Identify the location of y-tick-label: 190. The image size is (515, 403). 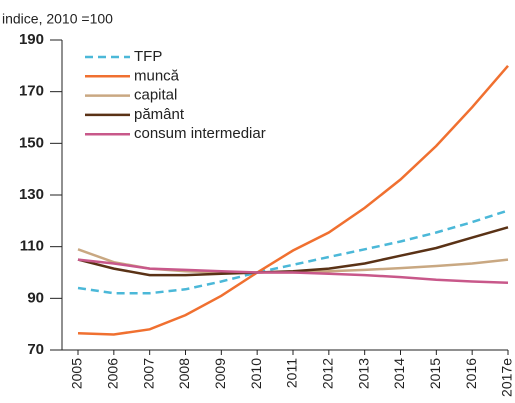
(31, 39).